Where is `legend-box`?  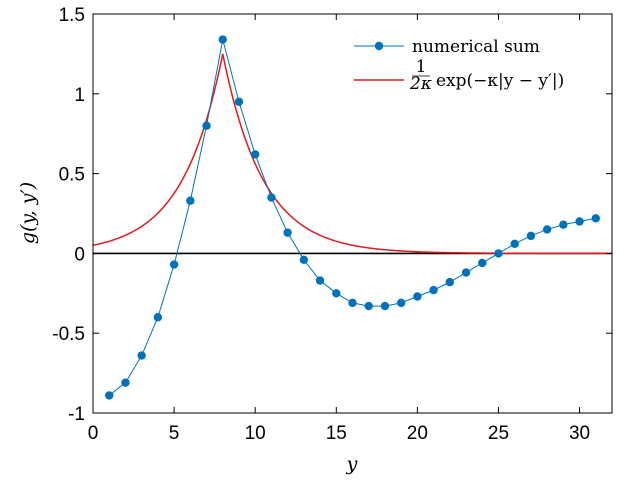 legend-box is located at coordinates (475, 65).